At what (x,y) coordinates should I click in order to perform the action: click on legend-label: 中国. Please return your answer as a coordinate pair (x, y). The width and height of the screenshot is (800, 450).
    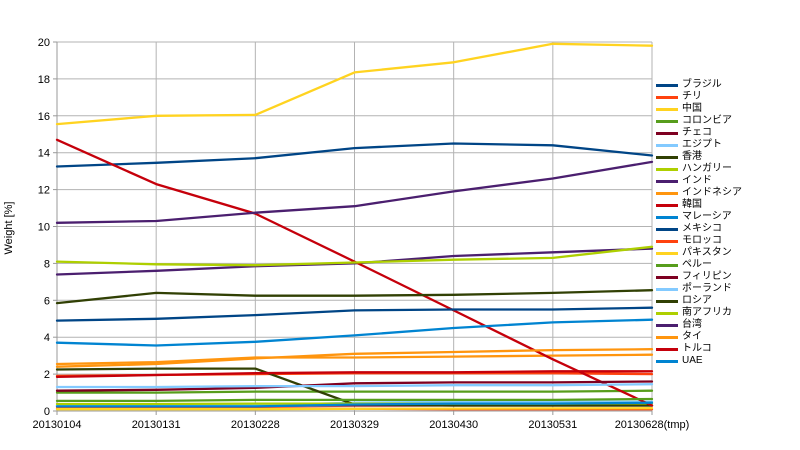
    Looking at the image, I should click on (692, 108).